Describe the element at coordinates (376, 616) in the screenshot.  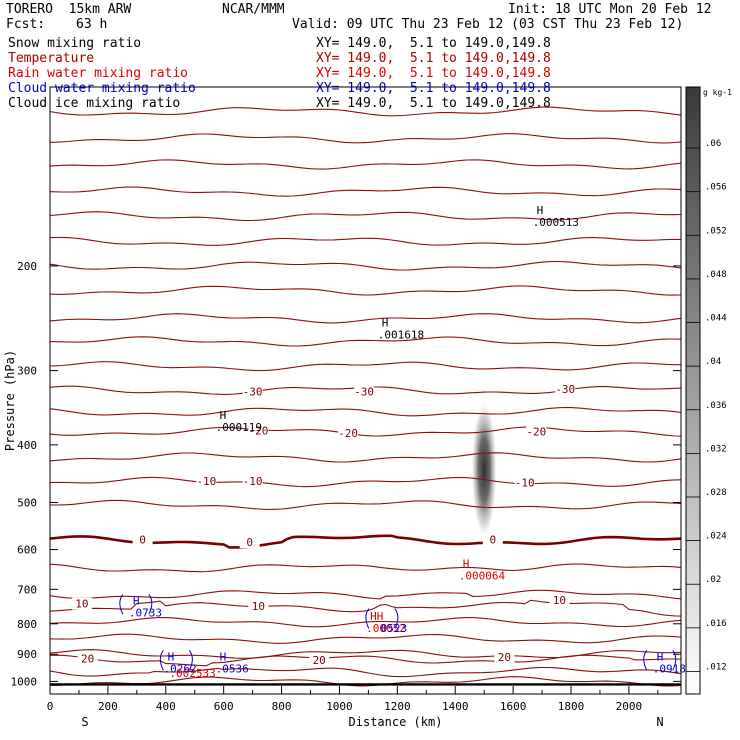
I see `maximum-marker: HH` at that location.